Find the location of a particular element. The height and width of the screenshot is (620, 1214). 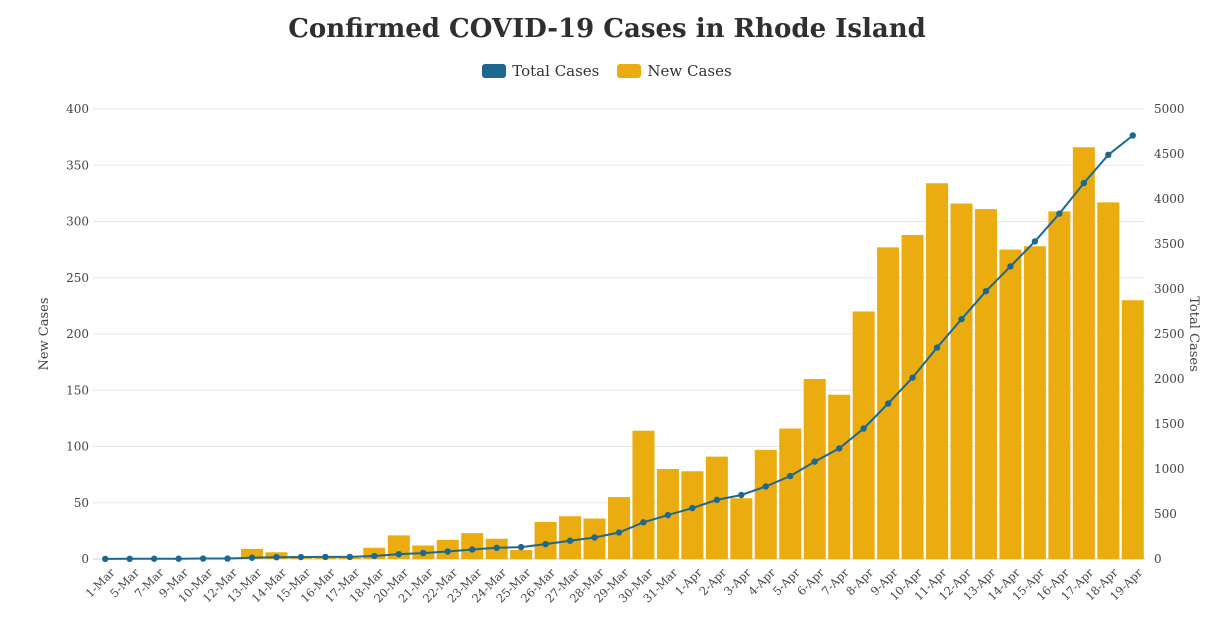

y2-tick-label: 3500 is located at coordinates (1169, 244).